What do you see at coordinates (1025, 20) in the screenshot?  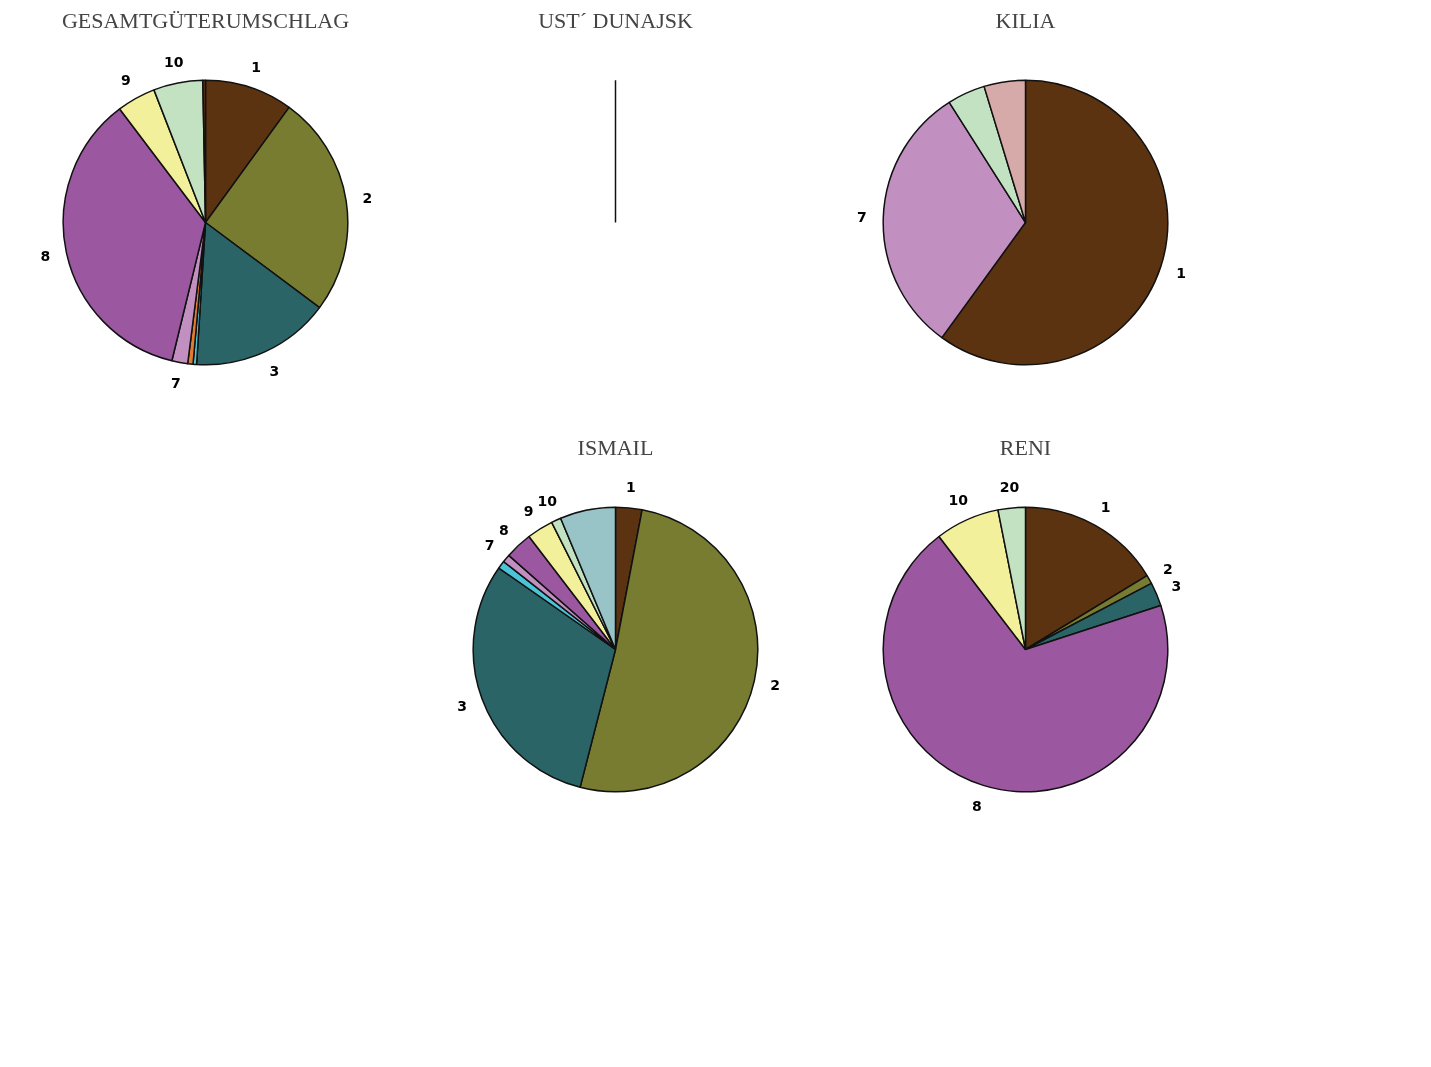 I see `chart-title: KILIA` at bounding box center [1025, 20].